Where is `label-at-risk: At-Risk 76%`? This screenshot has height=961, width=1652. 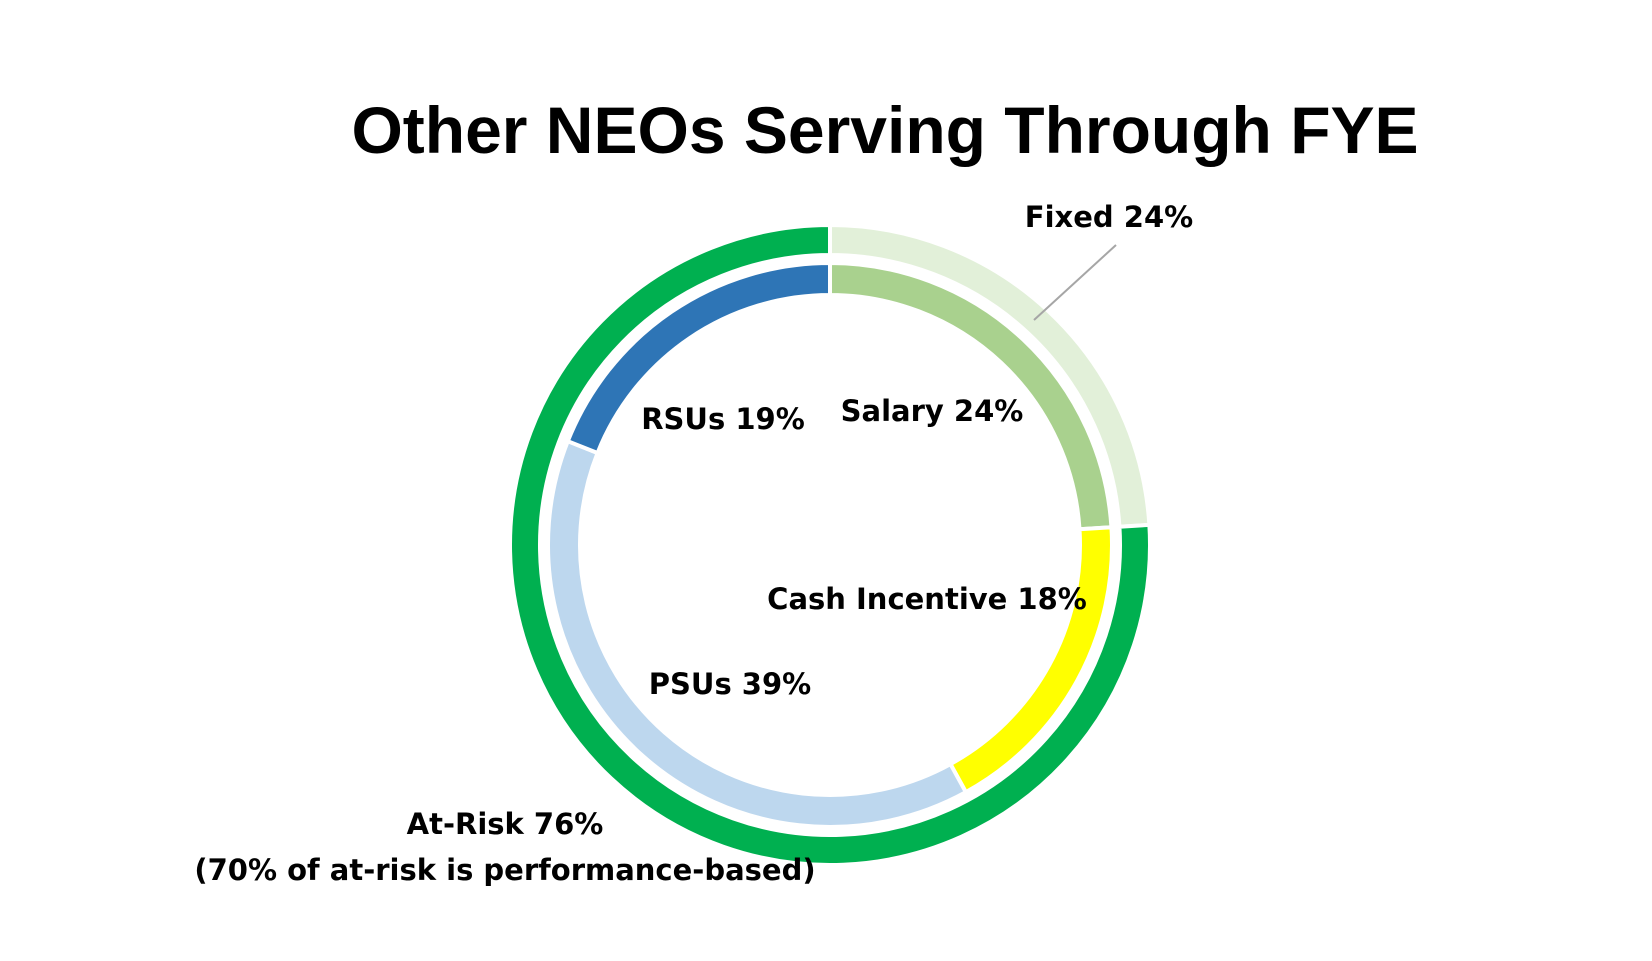 label-at-risk: At-Risk 76% is located at coordinates (505, 824).